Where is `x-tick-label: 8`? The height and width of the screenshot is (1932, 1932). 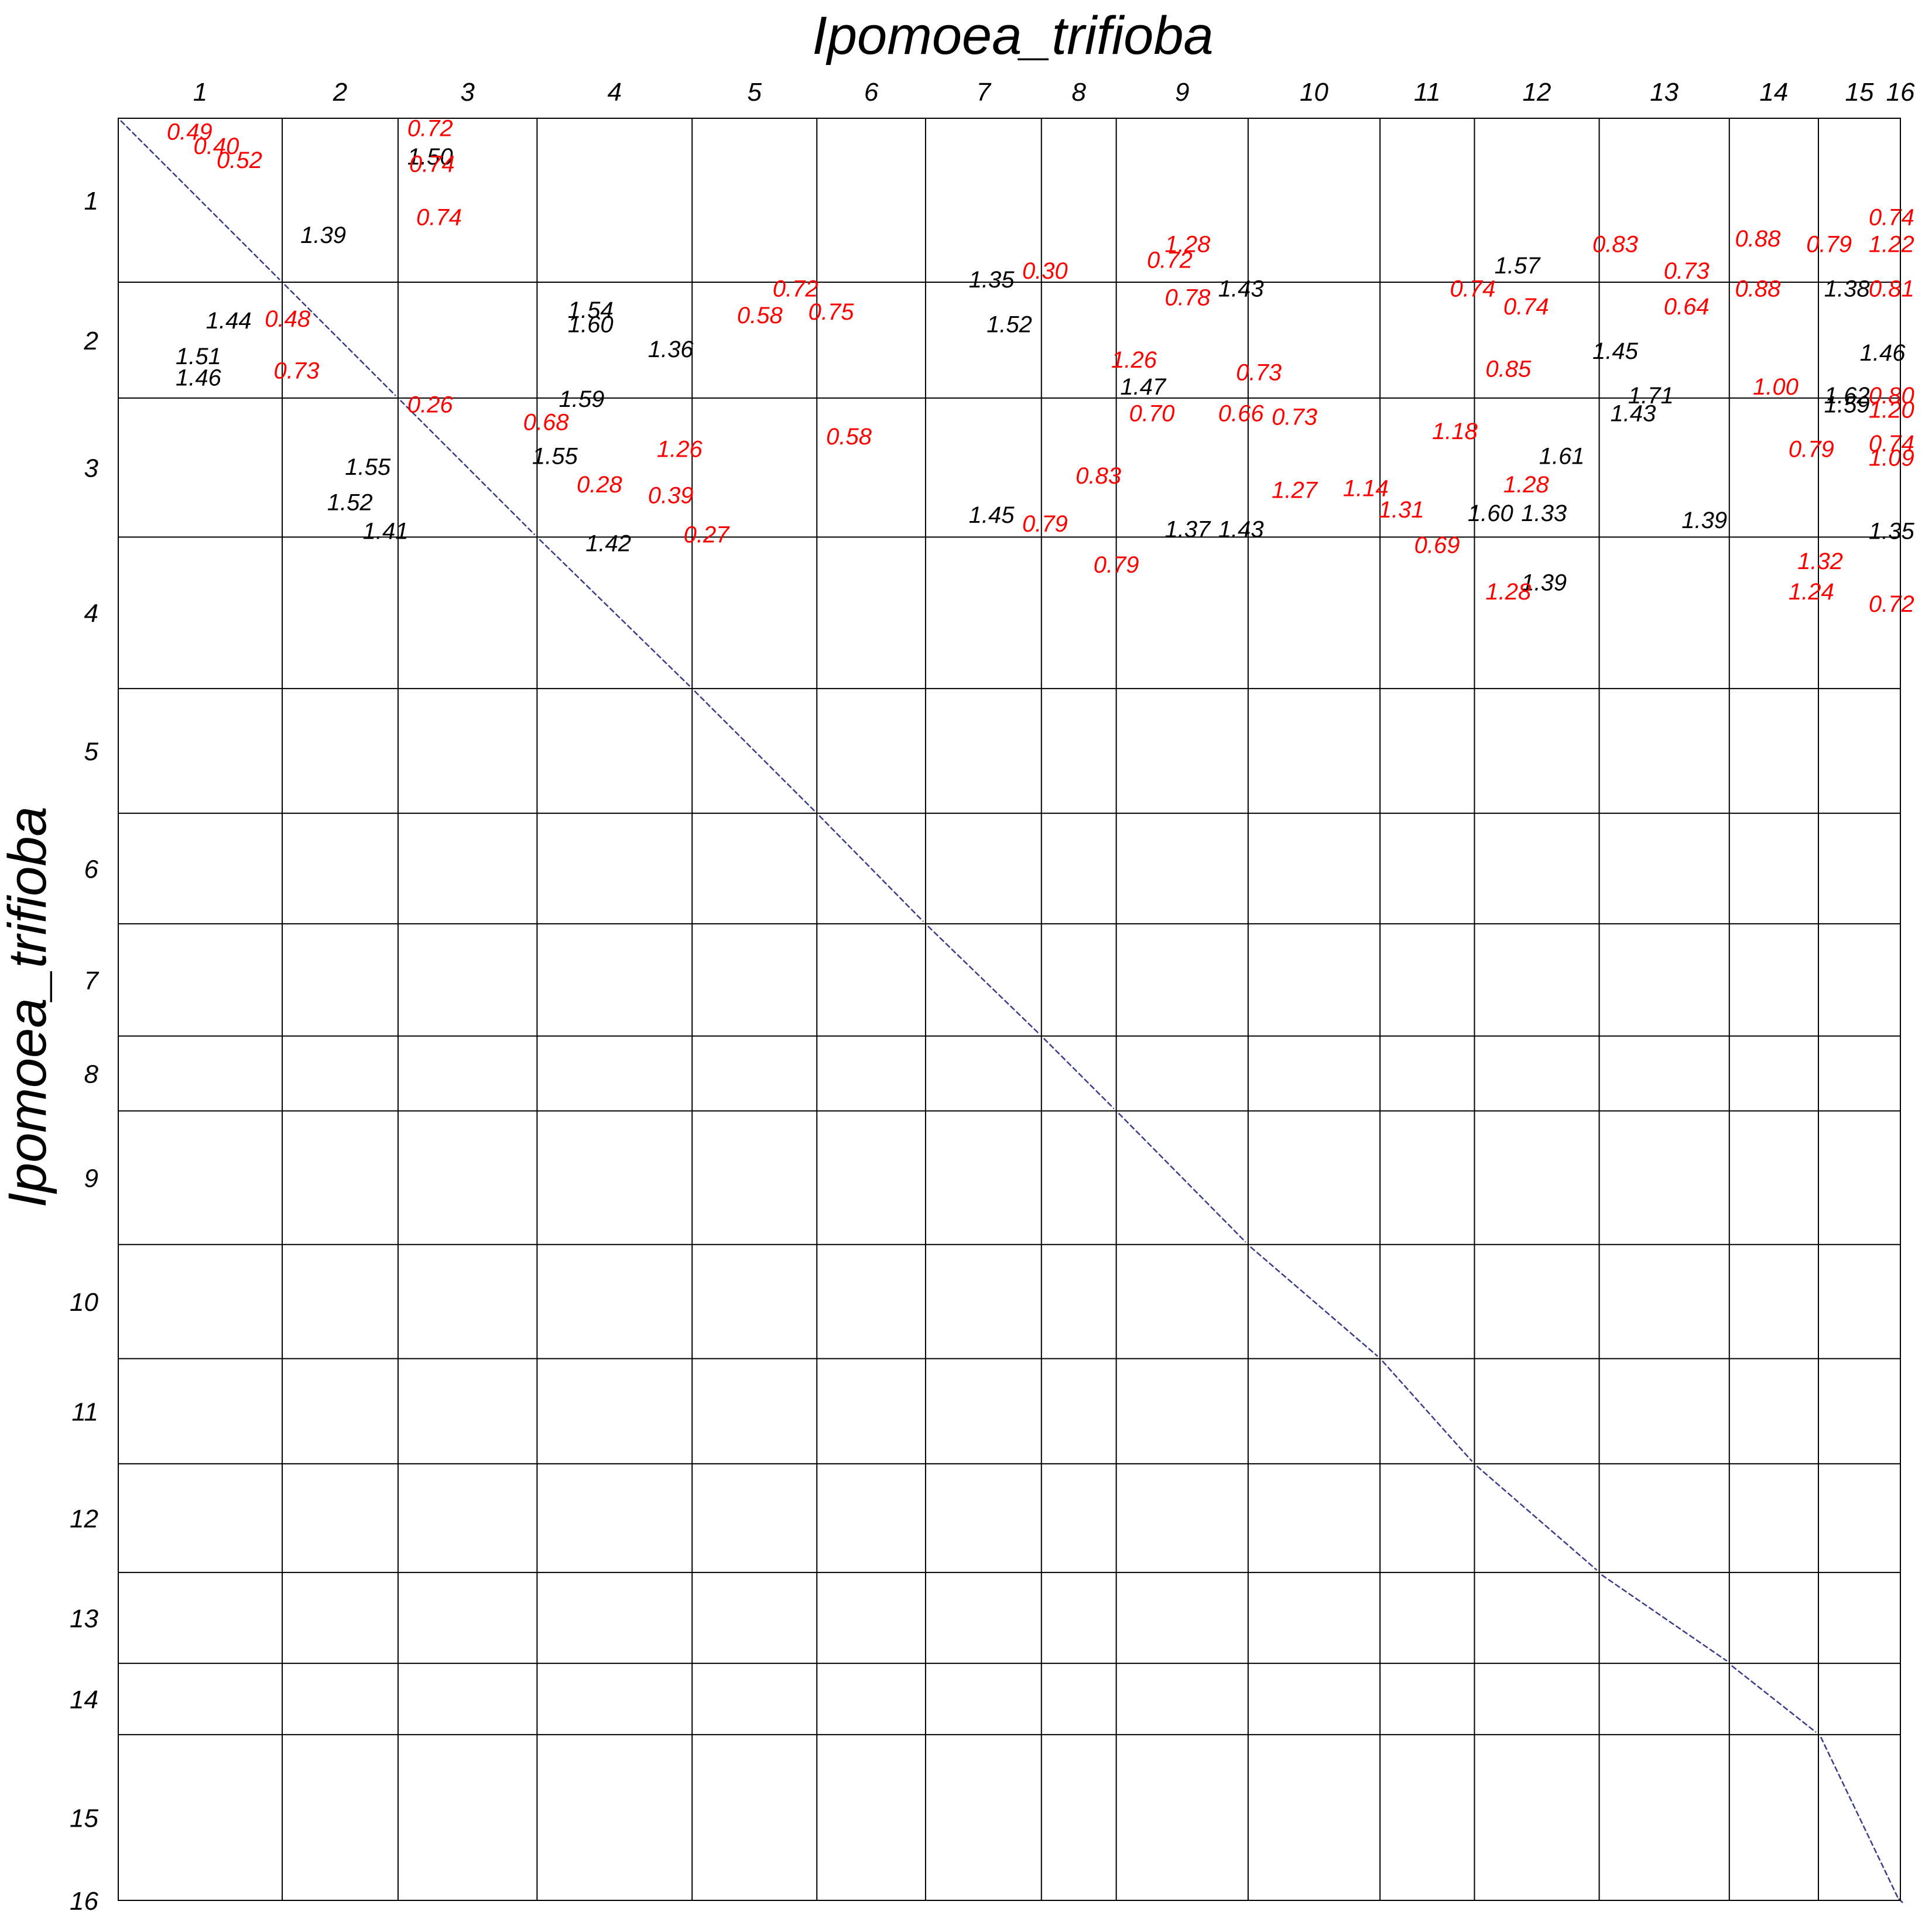 x-tick-label: 8 is located at coordinates (1078, 92).